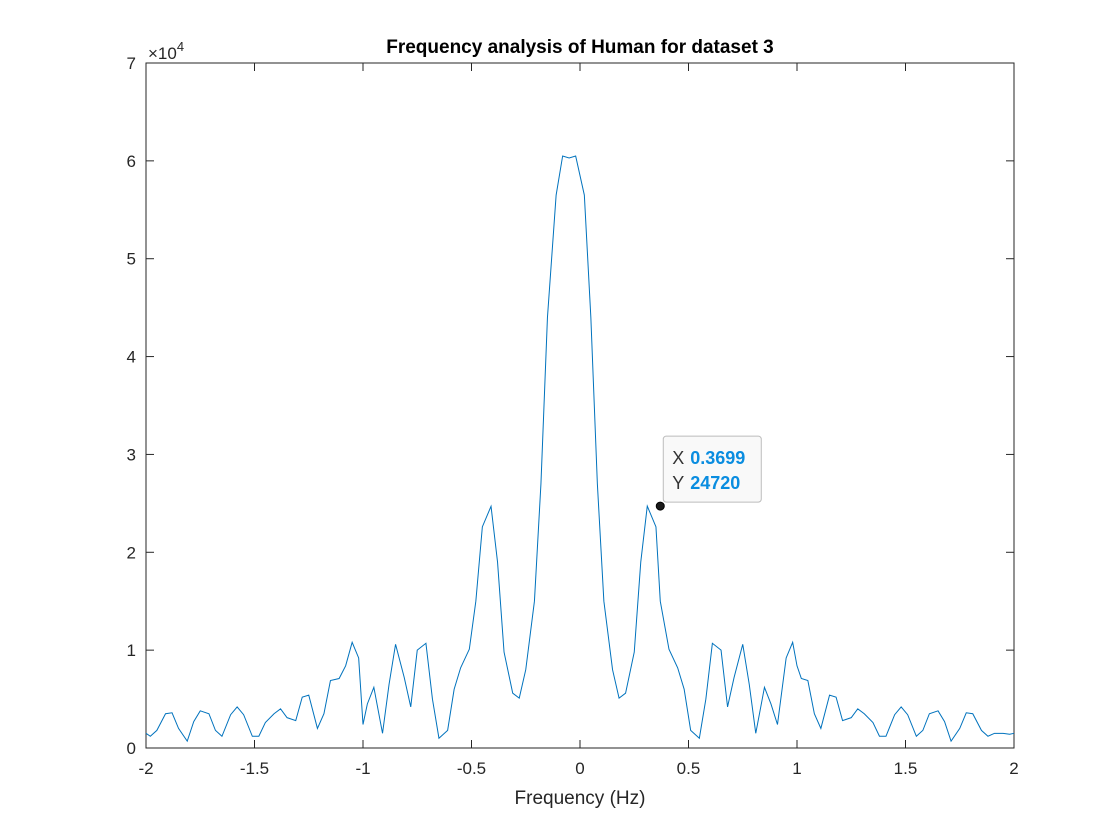 Image resolution: width=1120 pixels, height=840 pixels. I want to click on x-axis-label: Frequency (Hz), so click(580, 798).